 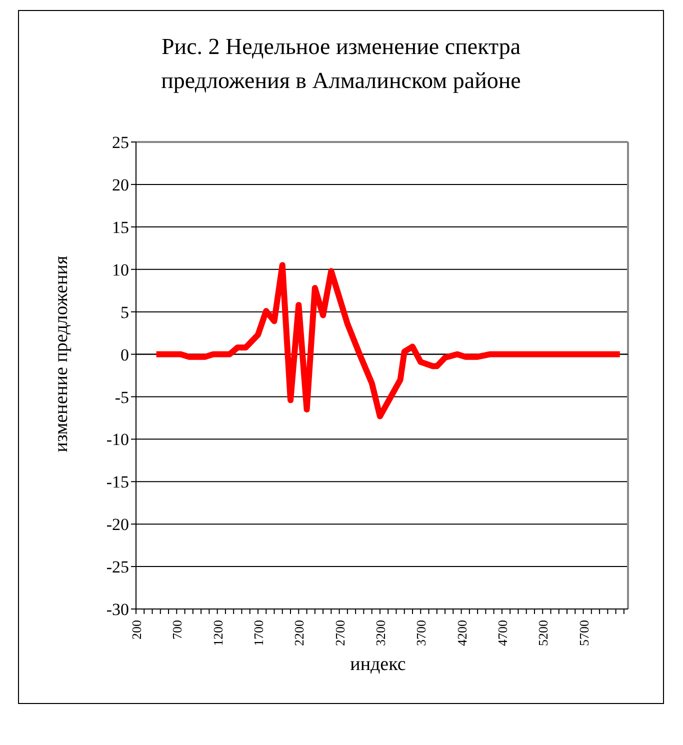 What do you see at coordinates (380, 633) in the screenshot?
I see `x-tick-label: 3200` at bounding box center [380, 633].